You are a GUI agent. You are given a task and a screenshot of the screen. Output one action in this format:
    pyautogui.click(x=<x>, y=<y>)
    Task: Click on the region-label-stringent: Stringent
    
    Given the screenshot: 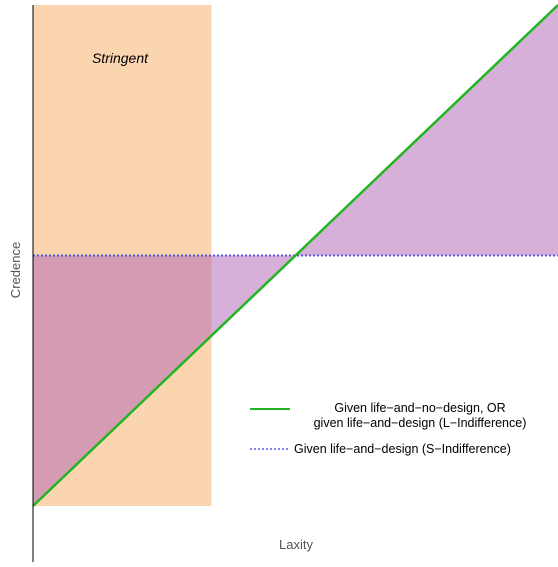 What is the action you would take?
    pyautogui.click(x=120, y=58)
    